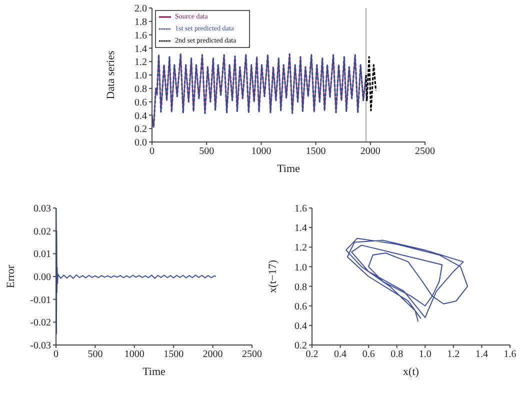 The width and height of the screenshot is (520, 401). What do you see at coordinates (368, 354) in the screenshot?
I see `x-tick-label: 0.6` at bounding box center [368, 354].